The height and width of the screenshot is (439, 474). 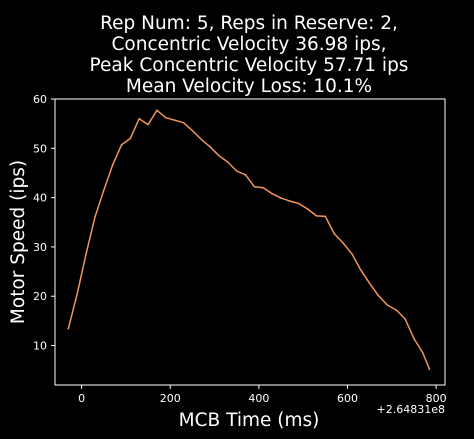 I want to click on y-axis-label: Motor Speed (ips), so click(x=18, y=242).